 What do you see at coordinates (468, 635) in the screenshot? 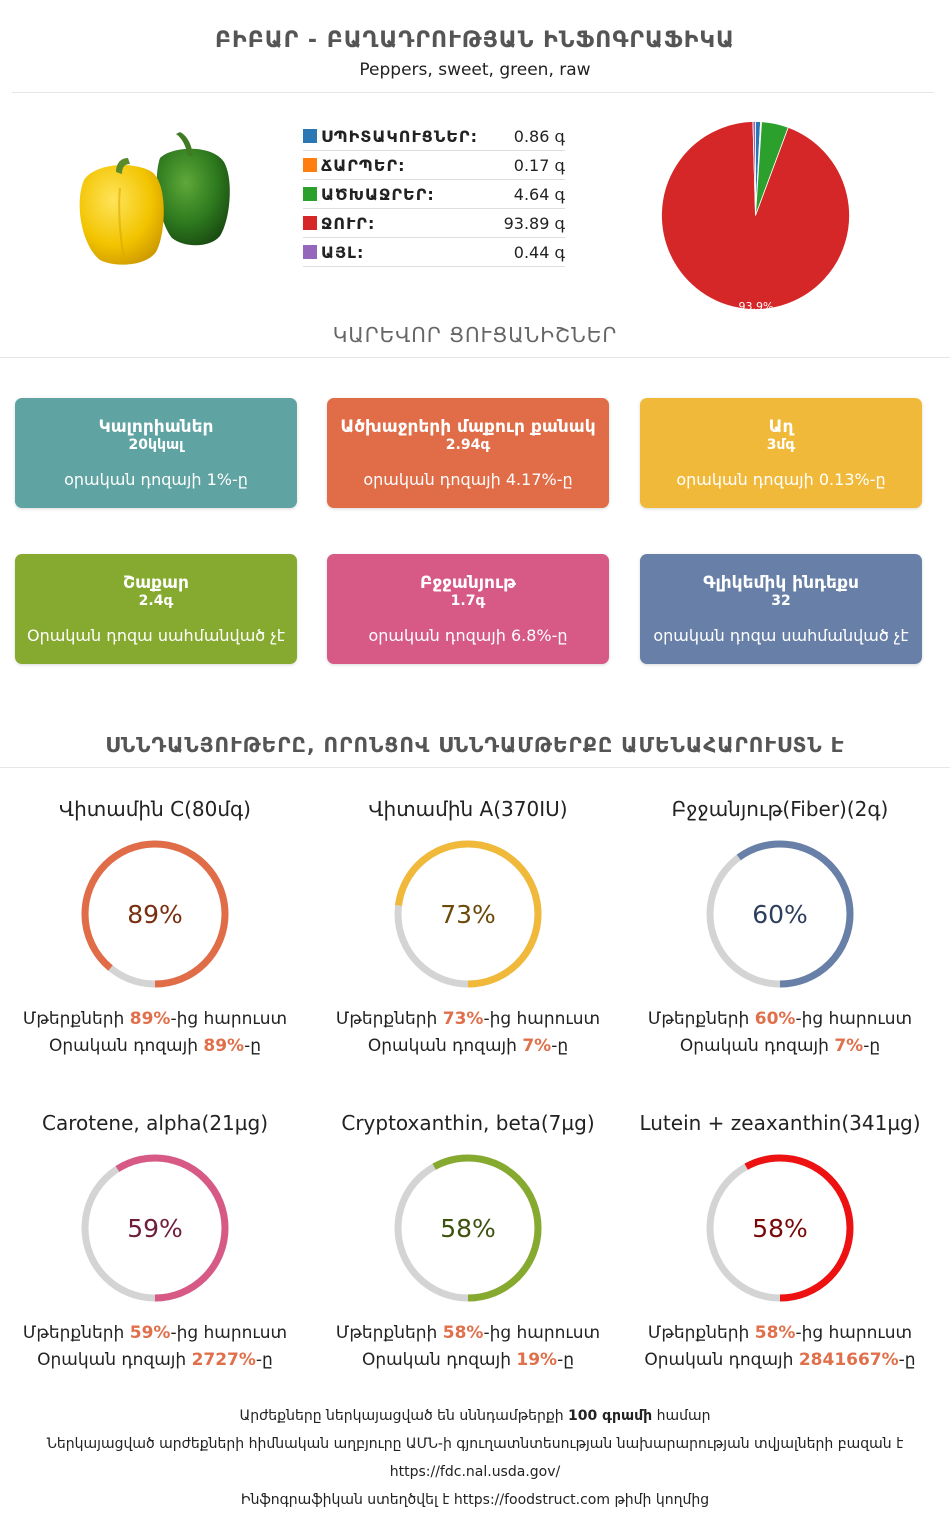
I see `card-daily-note: օրական դոզայի 6.8%-ը` at bounding box center [468, 635].